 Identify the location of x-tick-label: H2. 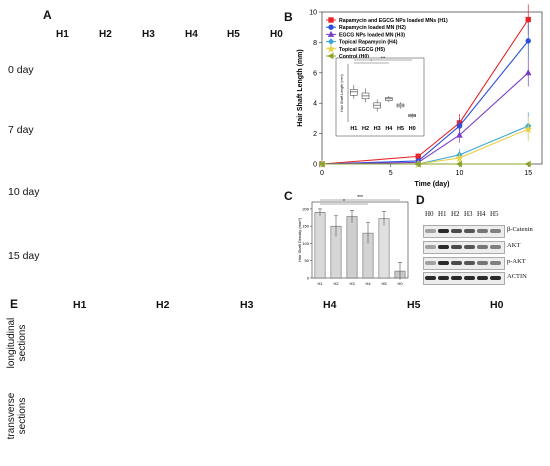
(336, 283).